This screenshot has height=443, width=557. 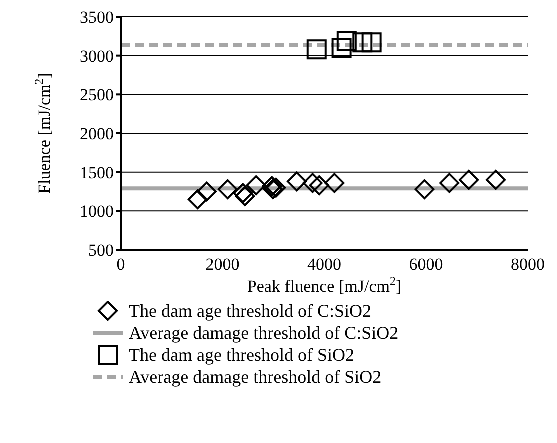 What do you see at coordinates (325, 264) in the screenshot?
I see `x-tick-label: 4000` at bounding box center [325, 264].